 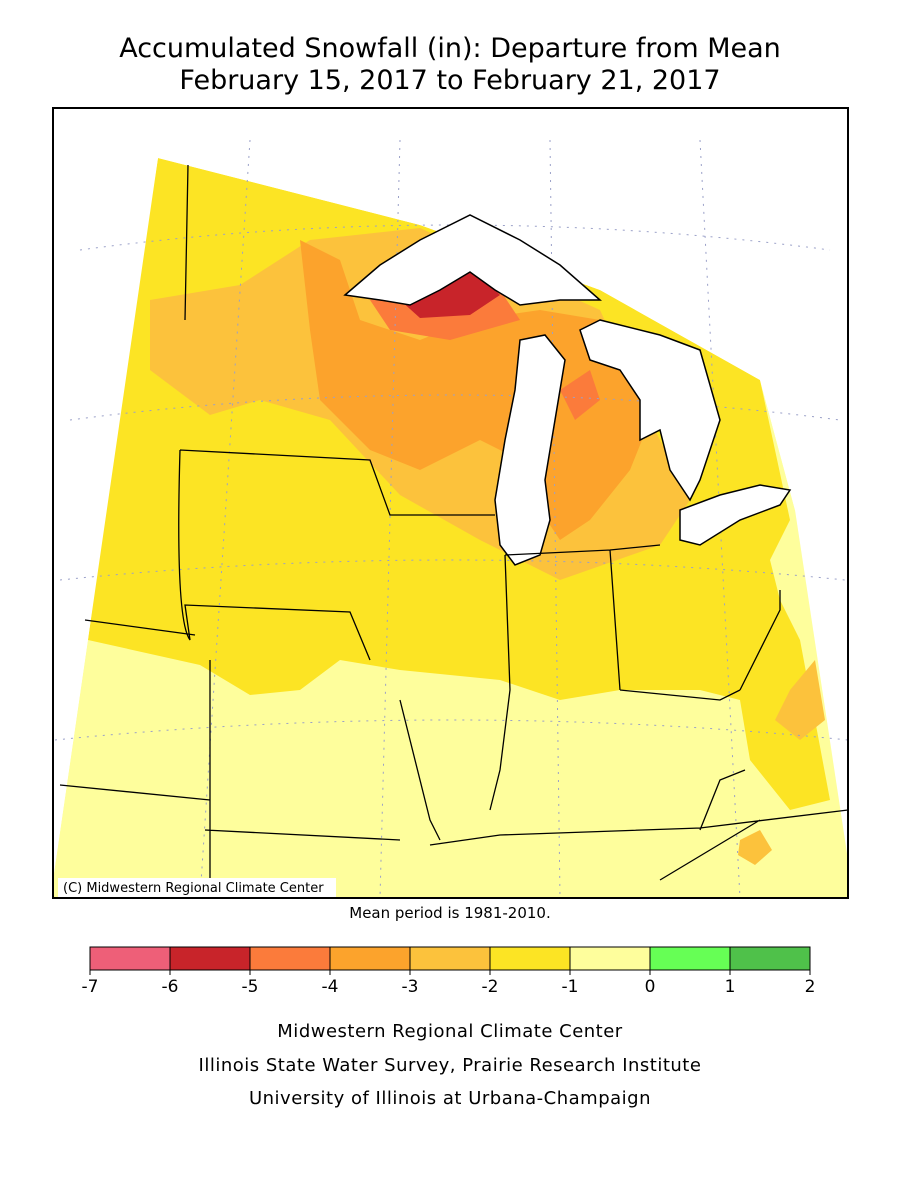 What do you see at coordinates (570, 987) in the screenshot?
I see `legend-tick-label: -1` at bounding box center [570, 987].